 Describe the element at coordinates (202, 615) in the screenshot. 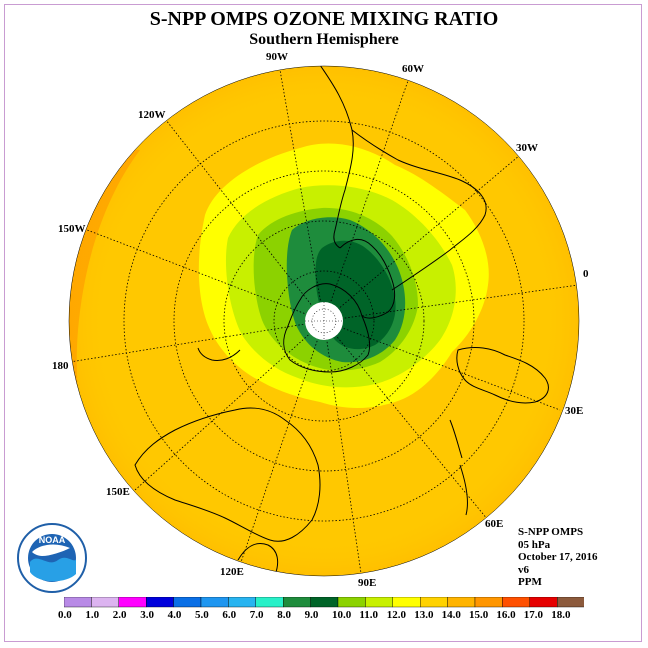

I see `colorbar-tick-label: 5.0` at that location.